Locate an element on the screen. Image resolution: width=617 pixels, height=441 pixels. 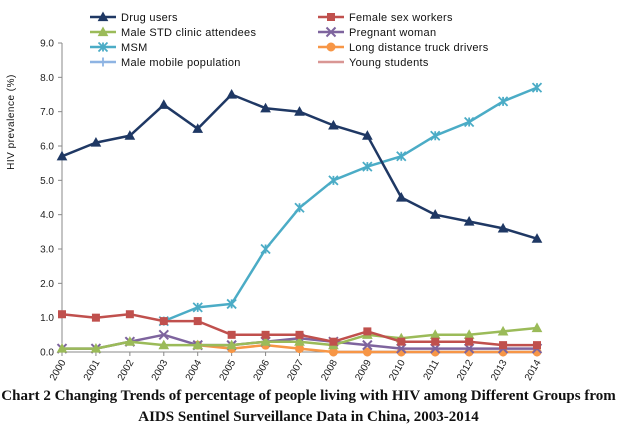
legend-item-male-std-clinic-attendees: Male STD clinic attendees is located at coordinates (173, 32).